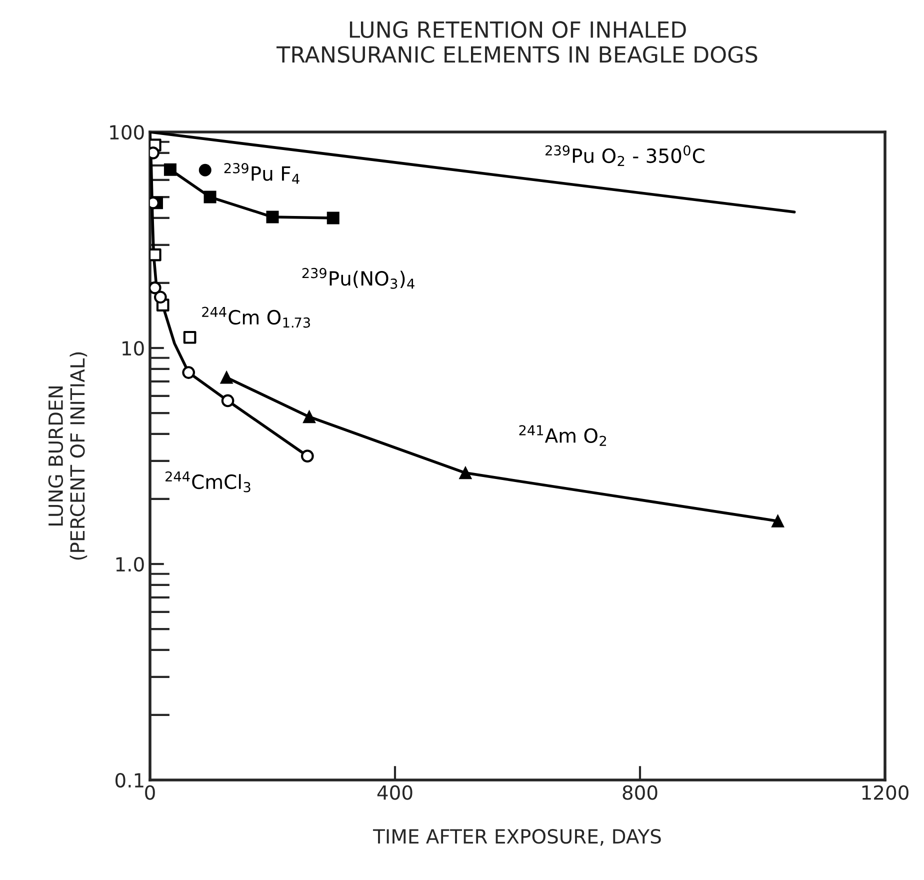 This screenshot has width=924, height=880. I want to click on y-tick-label: 1.0, so click(130, 564).